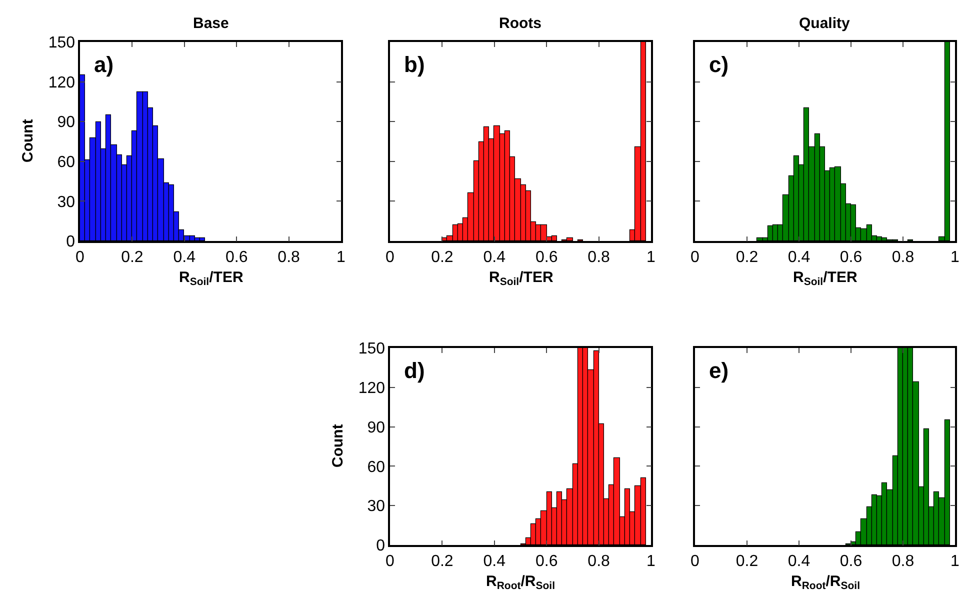  I want to click on annotation: b), so click(414, 64).